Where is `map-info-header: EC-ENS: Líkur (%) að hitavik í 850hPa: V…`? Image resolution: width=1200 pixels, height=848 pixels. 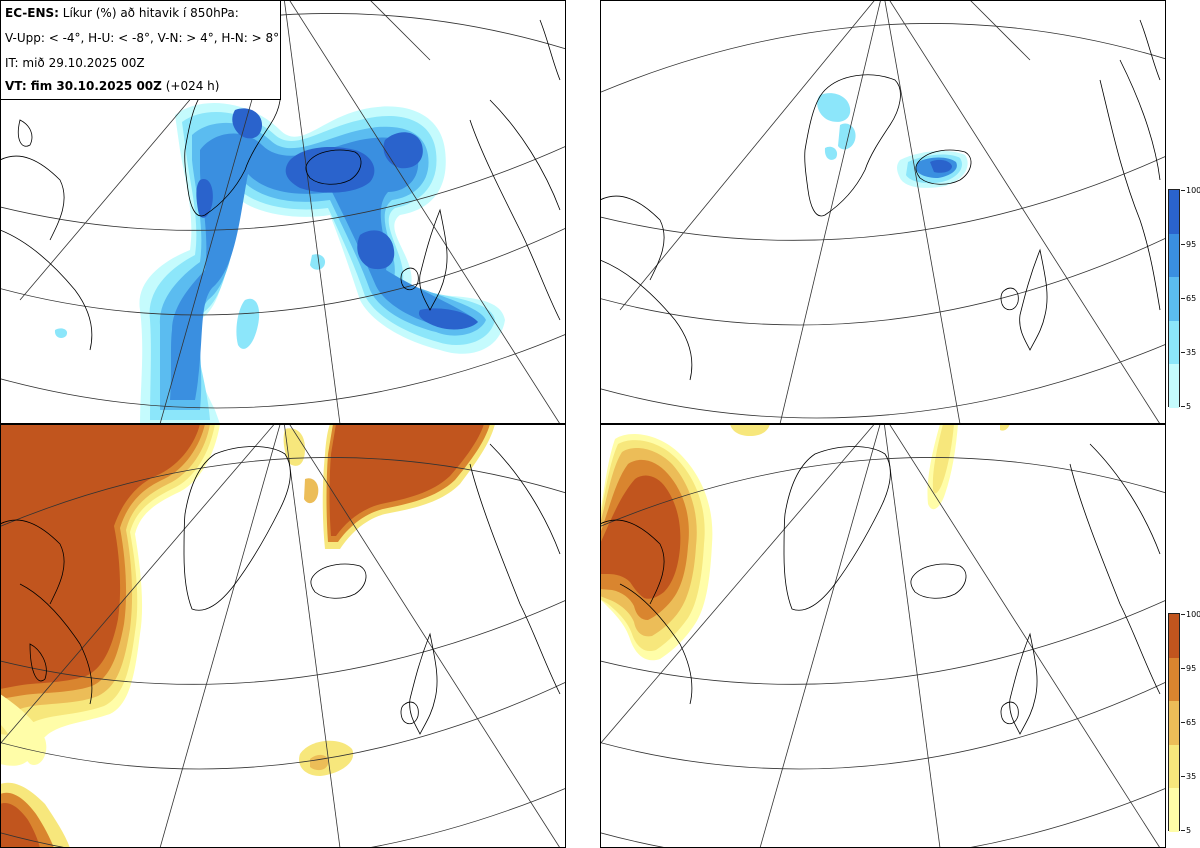 map-info-header: EC-ENS: Líkur (%) að hitavik í 850hPa: V… is located at coordinates (140, 50).